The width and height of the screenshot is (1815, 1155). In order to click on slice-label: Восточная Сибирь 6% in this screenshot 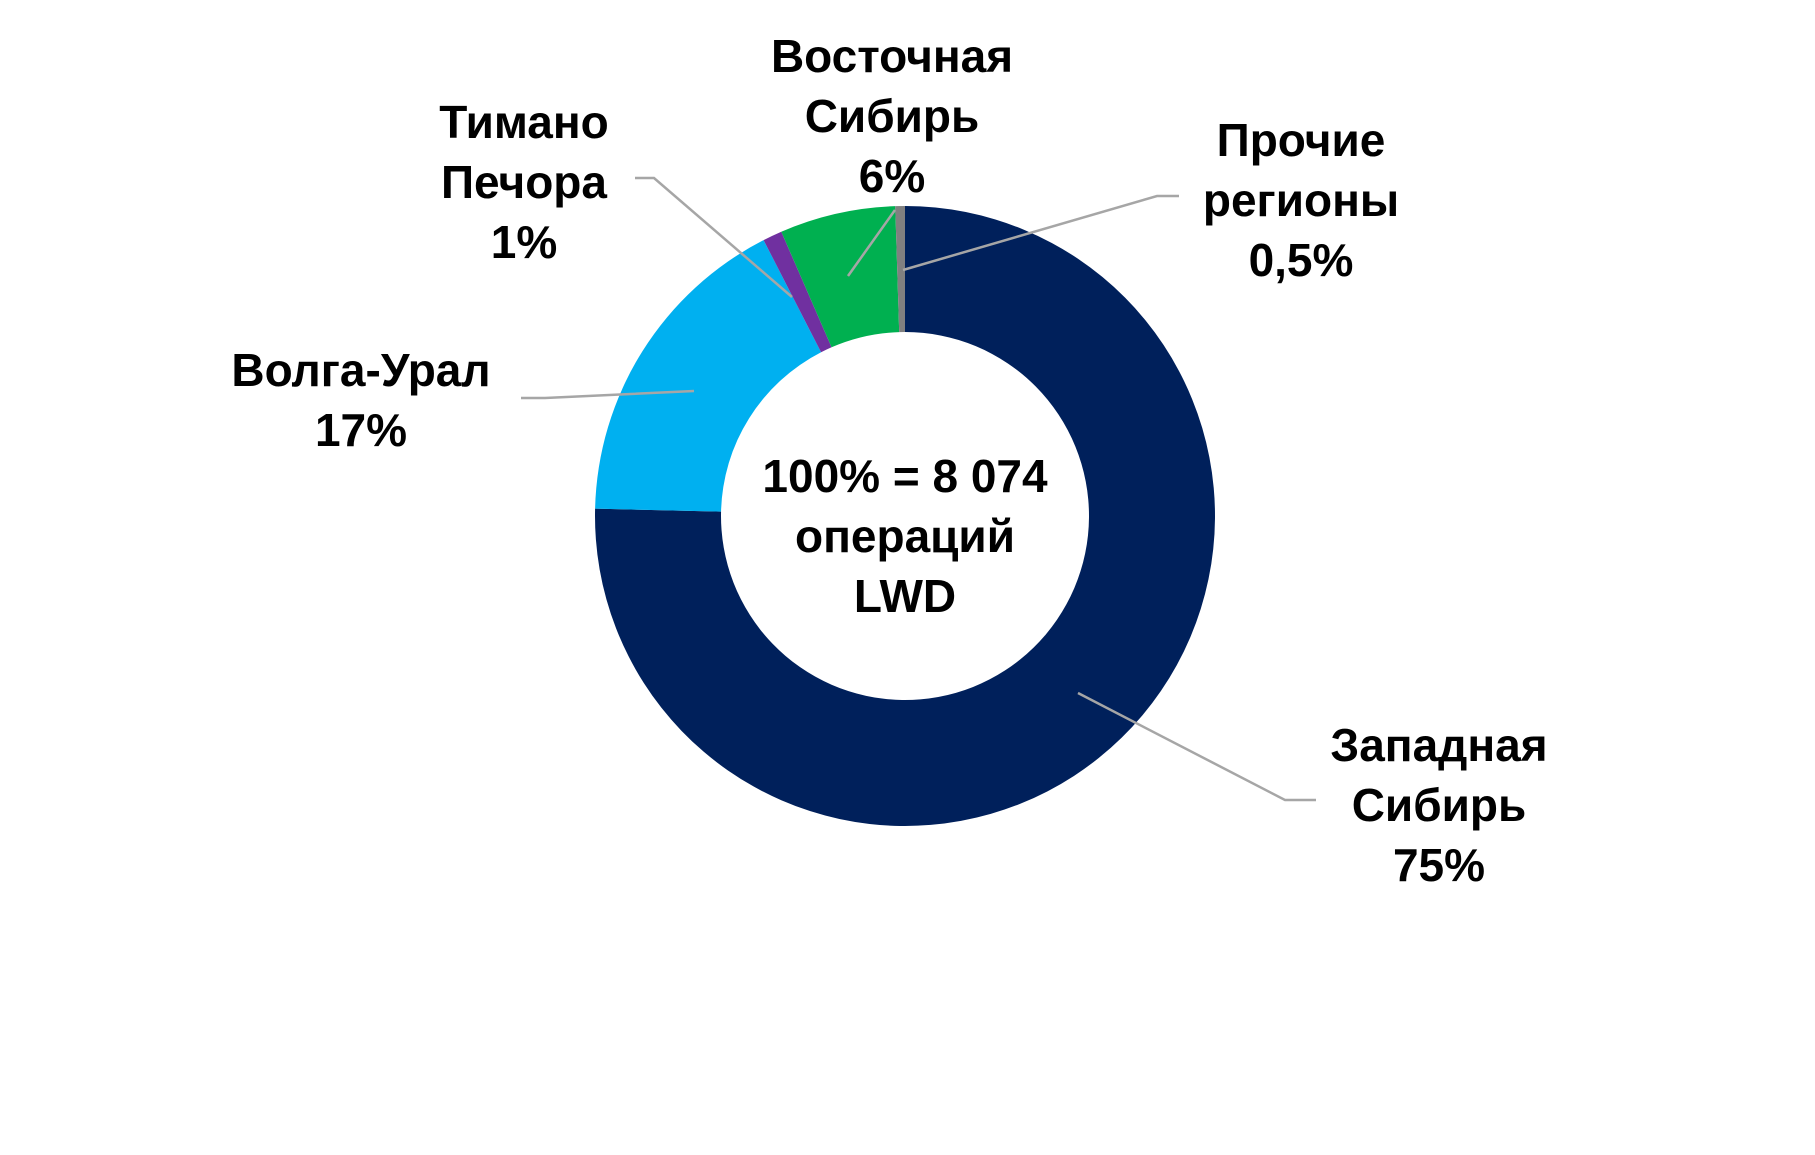, I will do `click(892, 116)`.